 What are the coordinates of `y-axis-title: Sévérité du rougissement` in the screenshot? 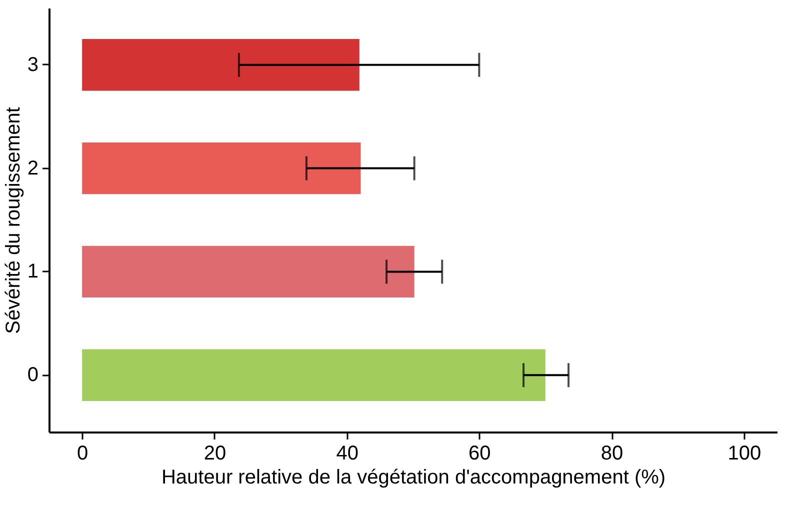 It's located at (13, 220).